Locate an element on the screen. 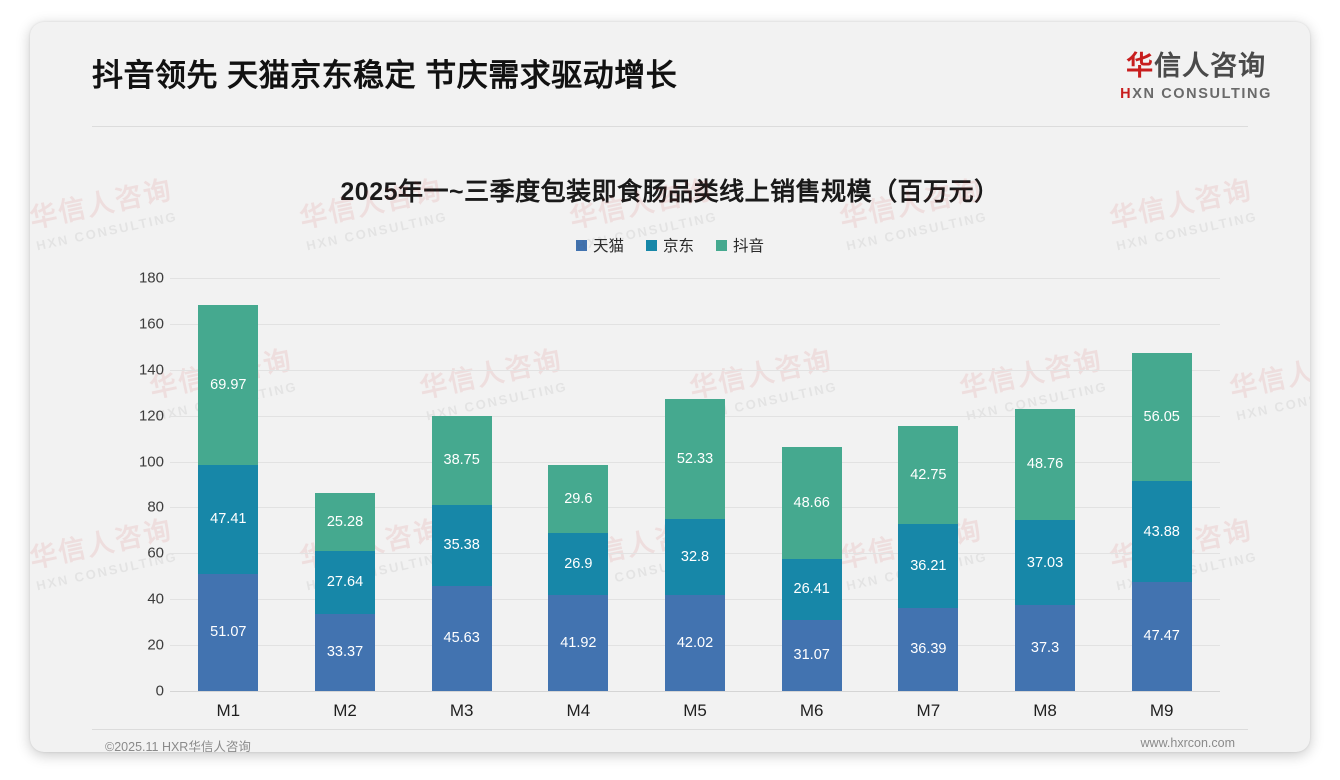 This screenshot has width=1340, height=780. y-axis-tick-label: 0 is located at coordinates (159, 691).